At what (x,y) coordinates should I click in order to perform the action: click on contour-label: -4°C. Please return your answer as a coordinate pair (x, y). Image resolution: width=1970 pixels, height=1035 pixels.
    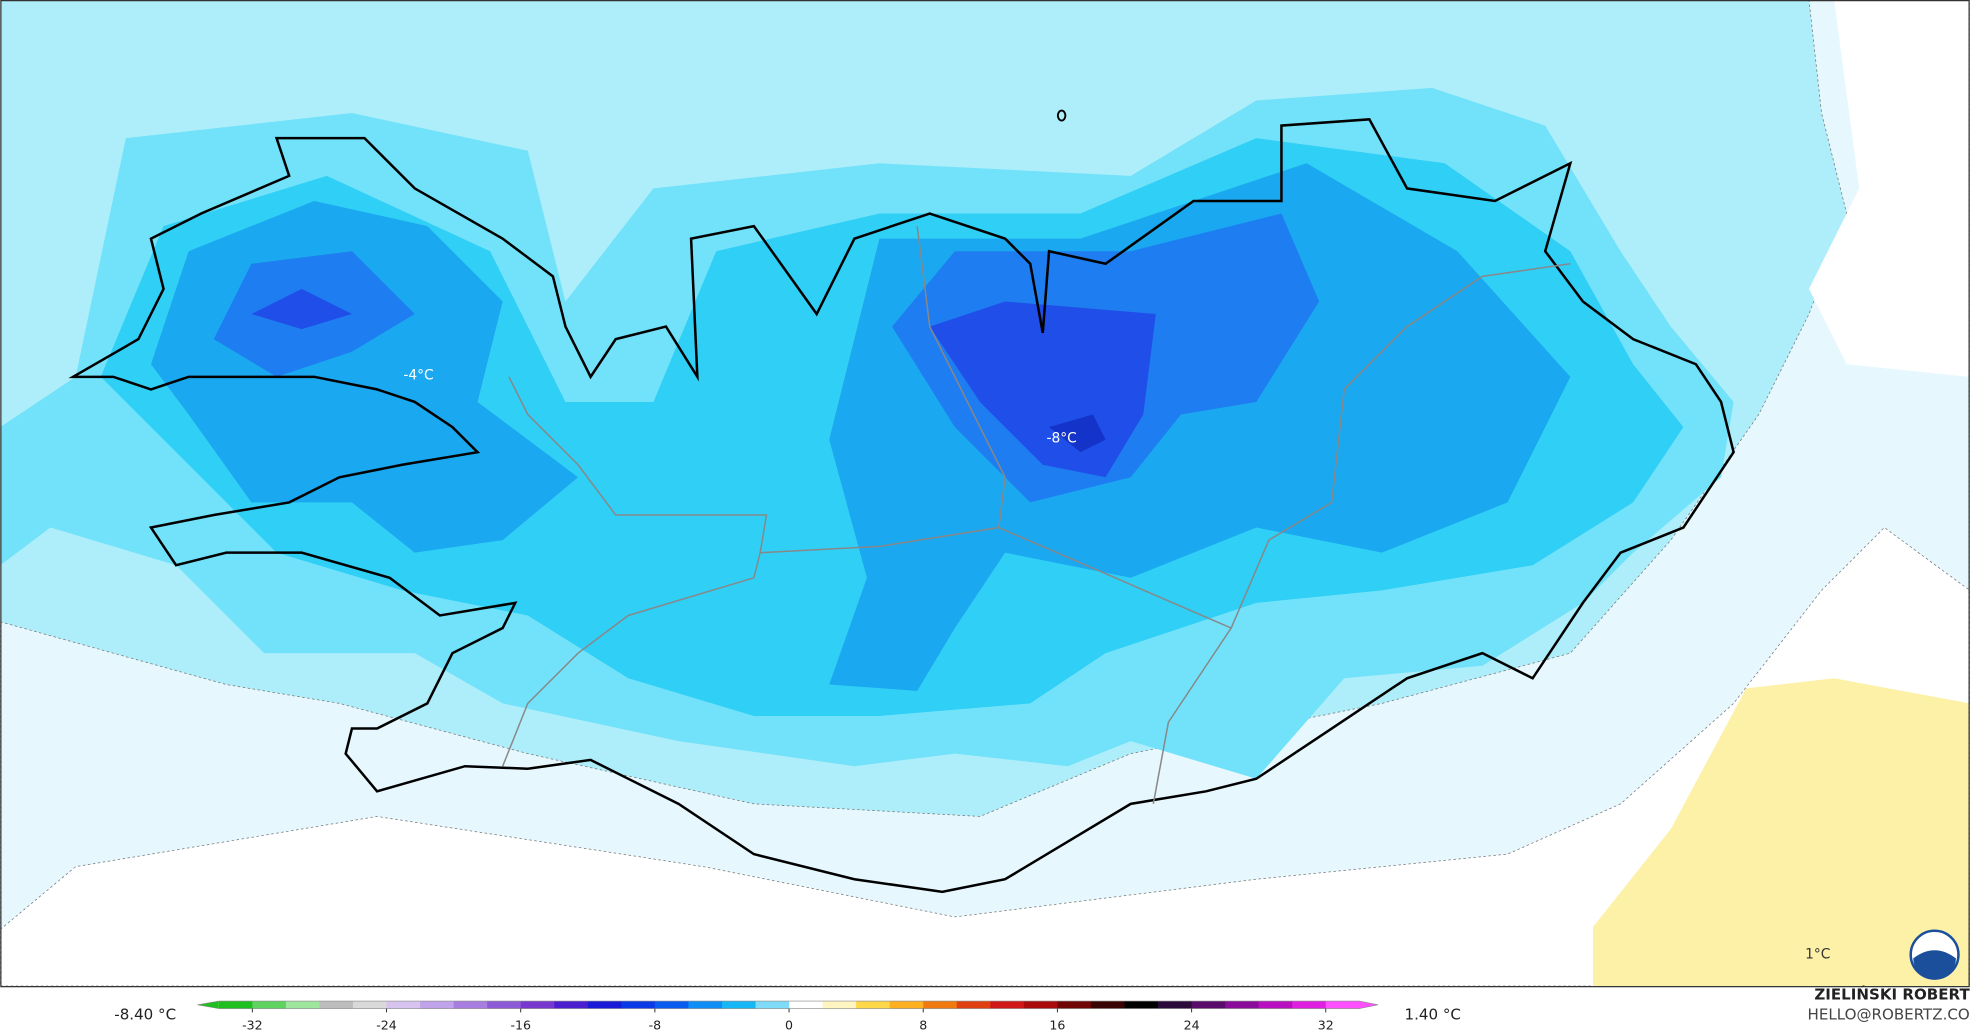
    Looking at the image, I should click on (418, 376).